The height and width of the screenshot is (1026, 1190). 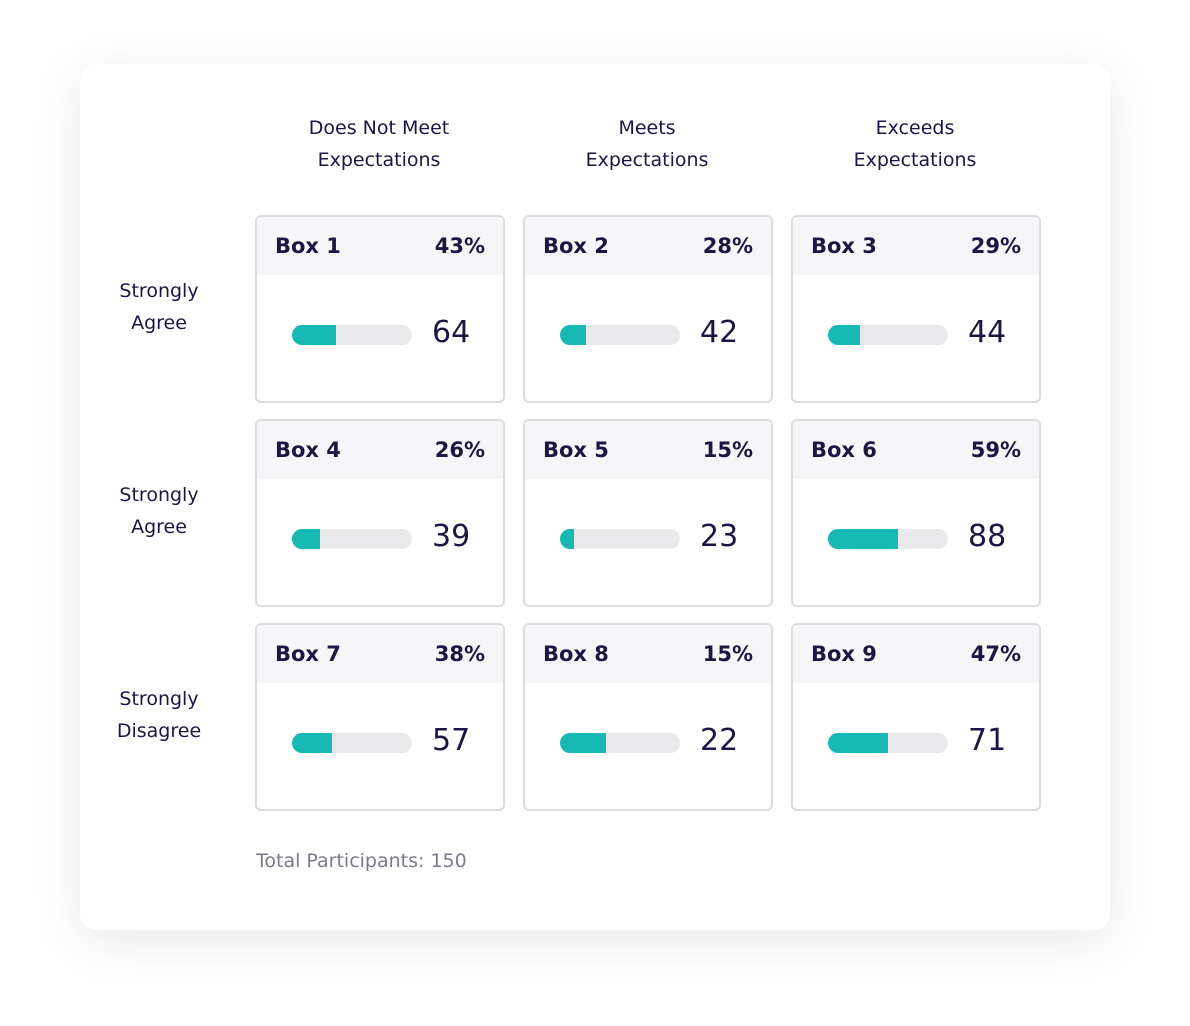 I want to click on box-count: 44, so click(x=987, y=332).